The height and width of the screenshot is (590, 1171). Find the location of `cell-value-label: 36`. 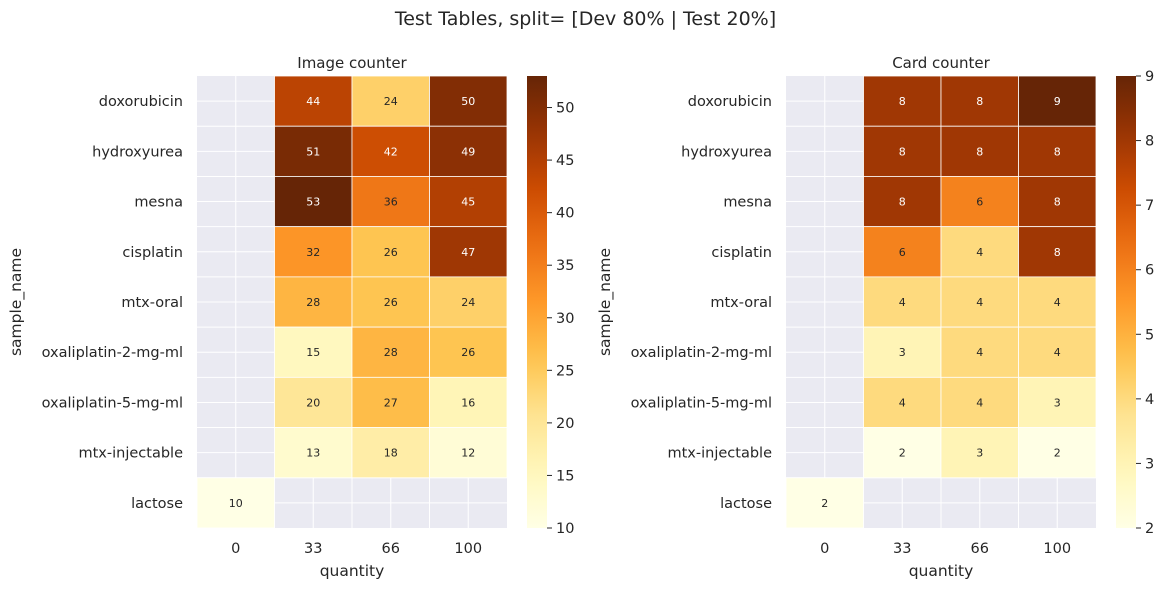

cell-value-label: 36 is located at coordinates (391, 202).